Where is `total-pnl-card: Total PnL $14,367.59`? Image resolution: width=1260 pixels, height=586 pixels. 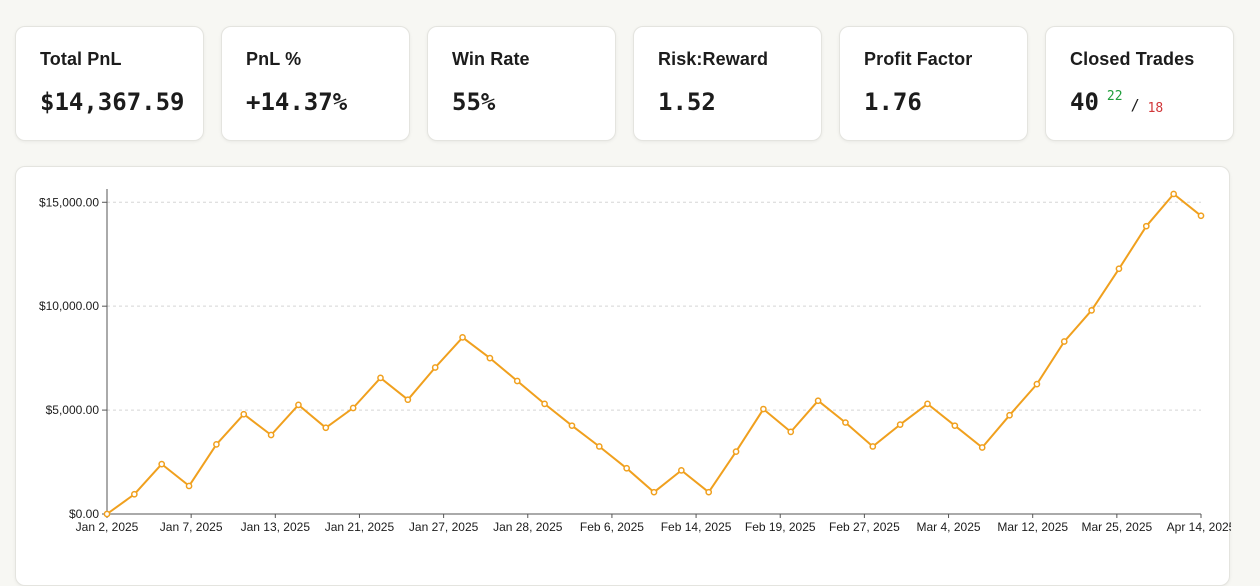 total-pnl-card: Total PnL $14,367.59 is located at coordinates (109, 83).